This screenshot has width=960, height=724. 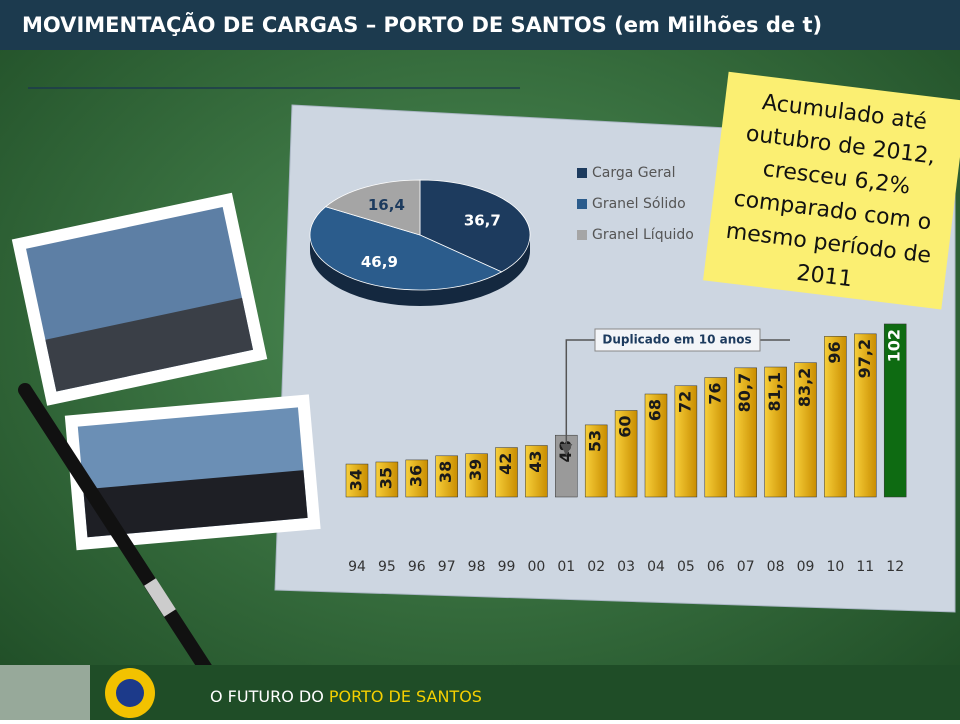 What do you see at coordinates (445, 472) in the screenshot?
I see `bar-label: 38` at bounding box center [445, 472].